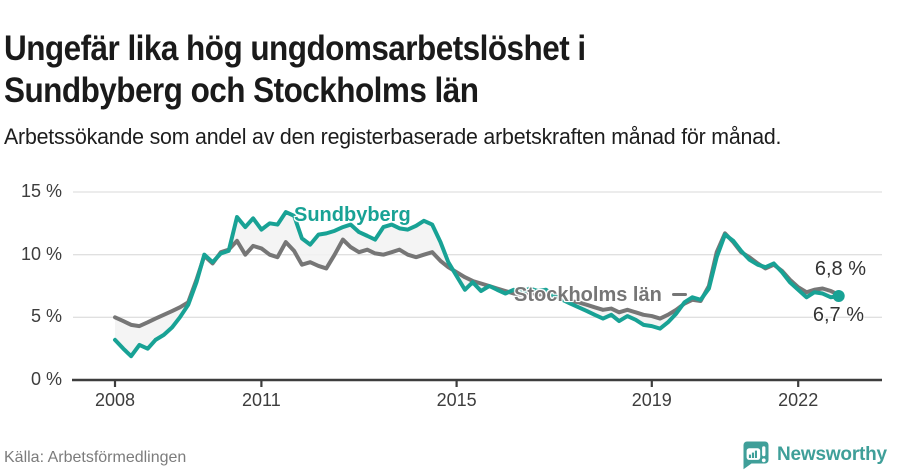  I want to click on newsworthy-wordmark: Newsworthy, so click(832, 454).